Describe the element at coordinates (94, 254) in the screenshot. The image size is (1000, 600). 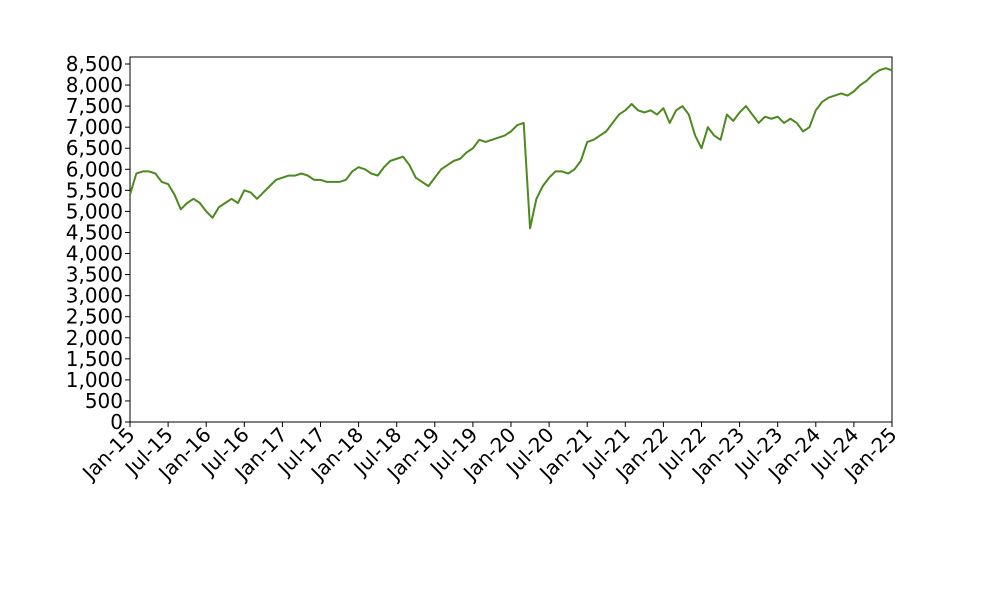
I see `y-tick-label: 4,000` at that location.